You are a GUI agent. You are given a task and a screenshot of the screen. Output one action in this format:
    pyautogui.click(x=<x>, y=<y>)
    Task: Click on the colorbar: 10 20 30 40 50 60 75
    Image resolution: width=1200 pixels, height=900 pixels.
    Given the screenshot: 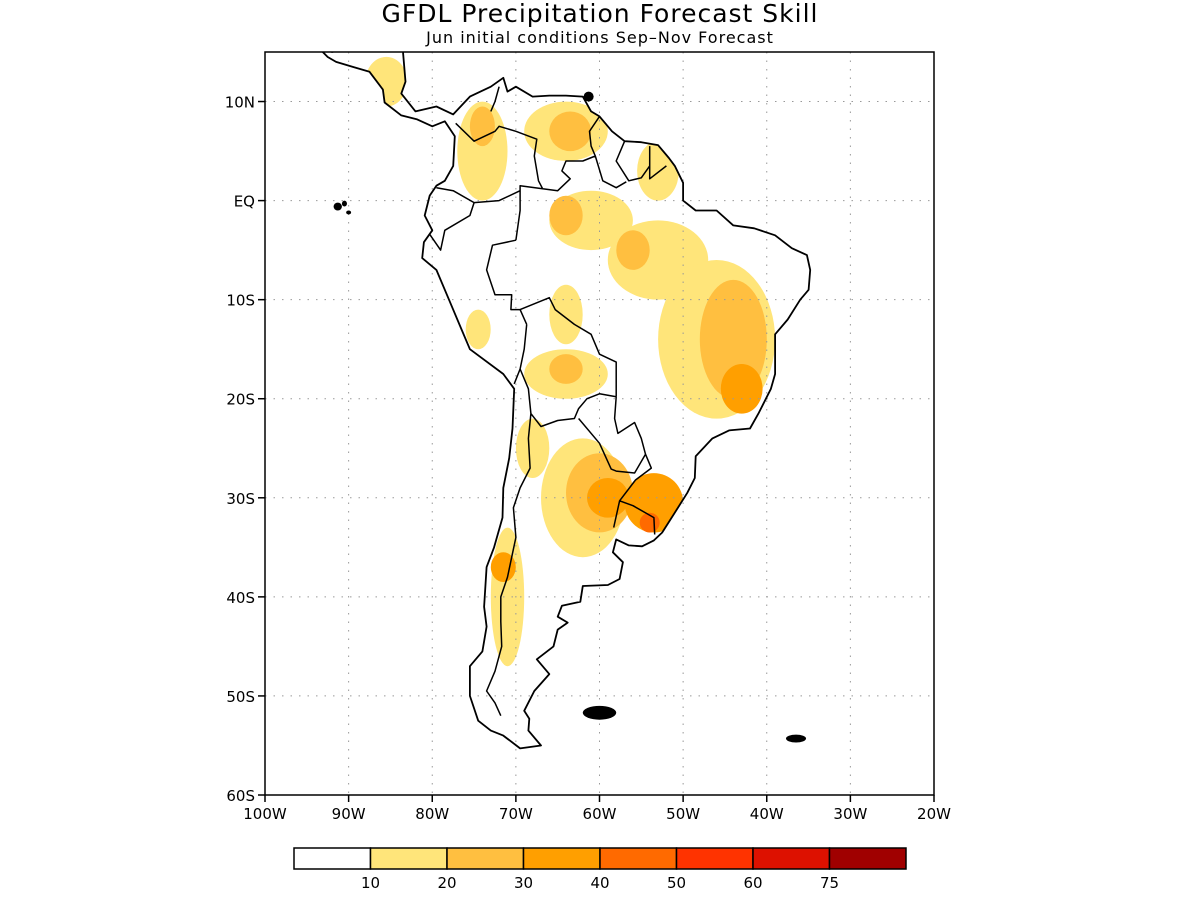 What is the action you would take?
    pyautogui.click(x=600, y=869)
    